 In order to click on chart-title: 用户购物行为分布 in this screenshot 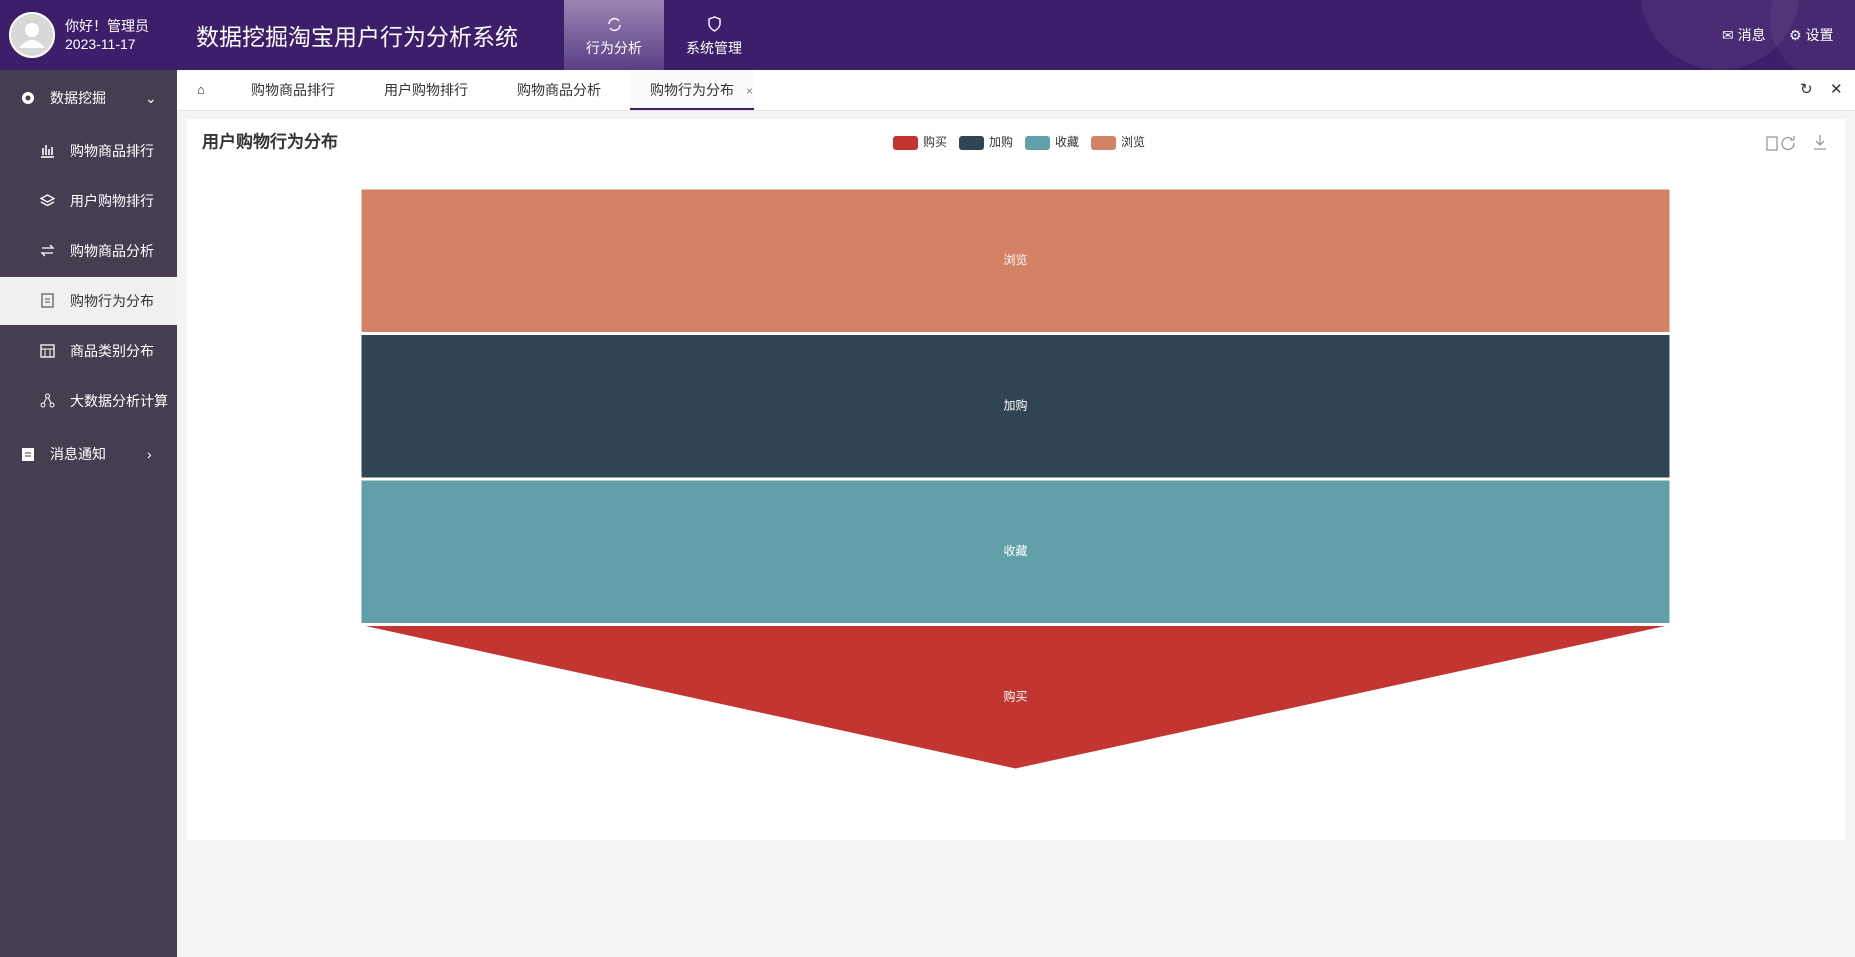, I will do `click(270, 141)`.